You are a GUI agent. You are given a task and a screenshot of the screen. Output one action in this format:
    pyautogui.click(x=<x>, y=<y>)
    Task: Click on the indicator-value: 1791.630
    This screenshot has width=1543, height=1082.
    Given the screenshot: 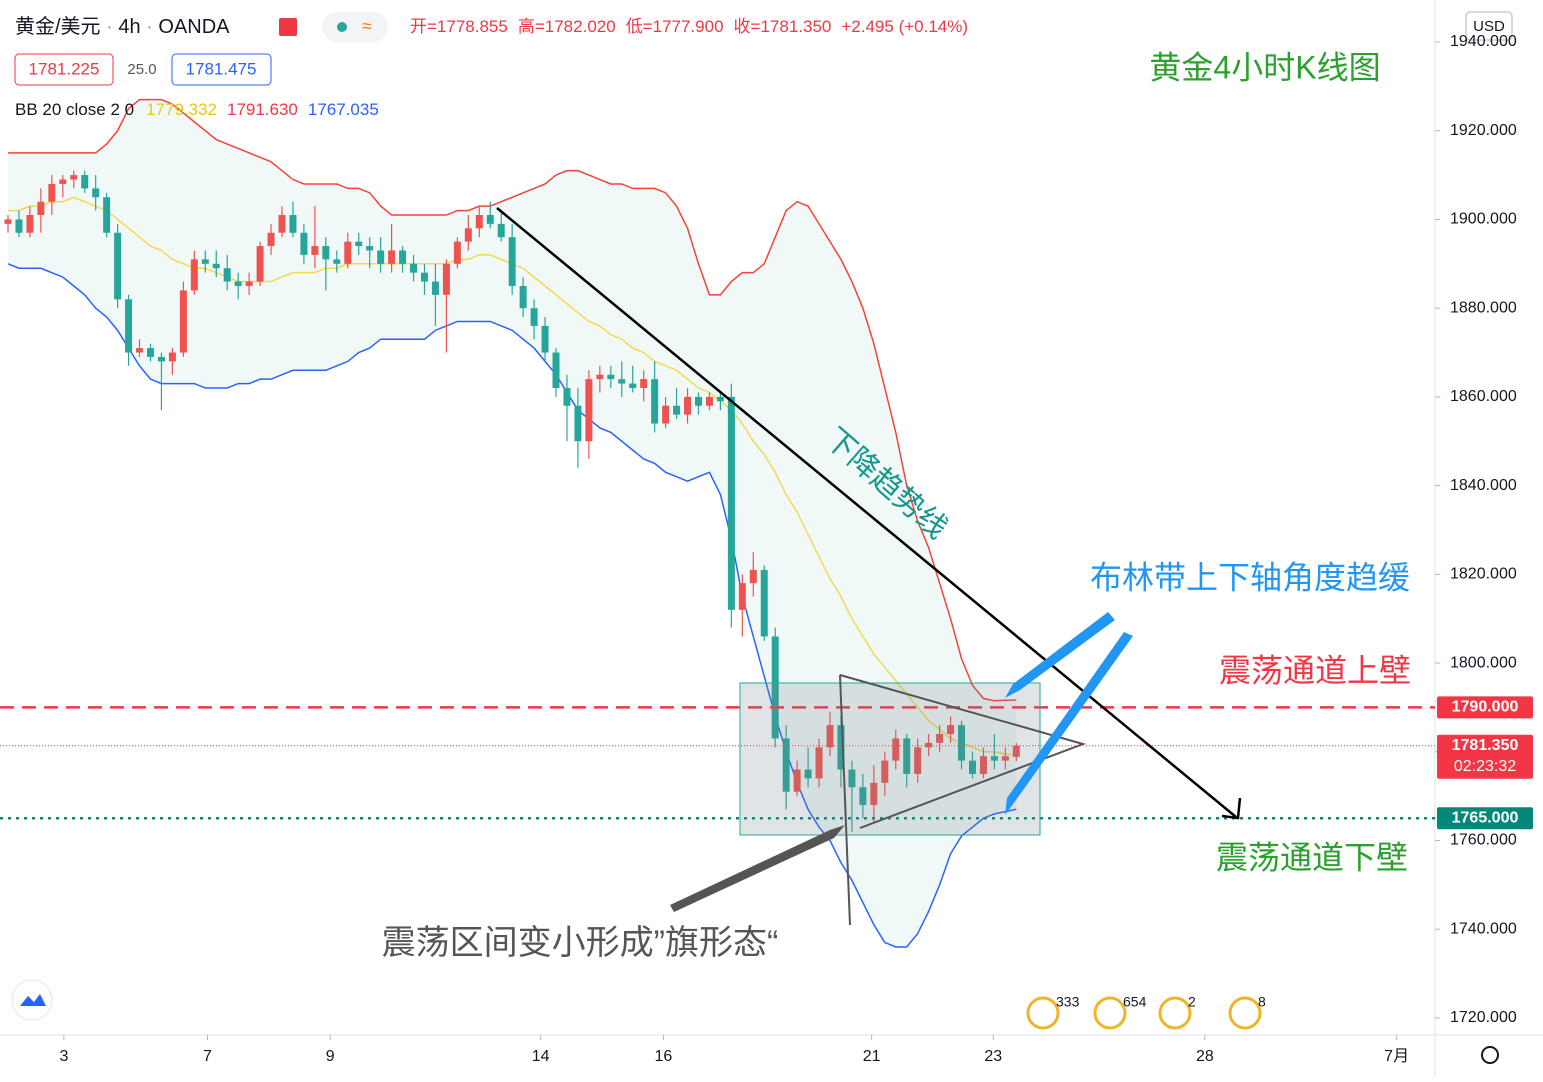 What is the action you would take?
    pyautogui.click(x=262, y=109)
    